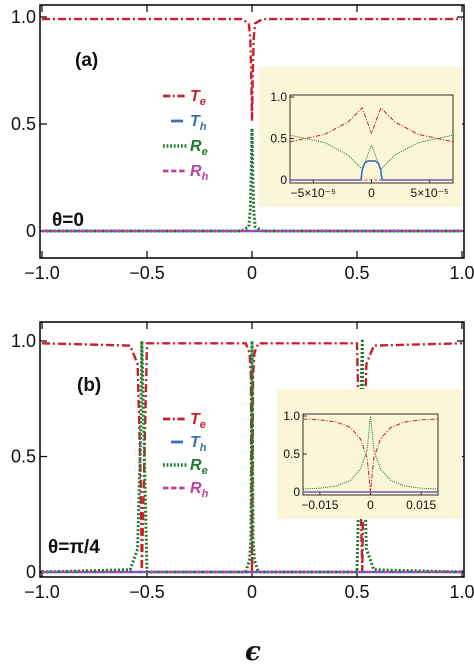 The width and height of the screenshot is (474, 669). Describe the element at coordinates (253, 652) in the screenshot. I see `x-axis-label: ϵ` at that location.